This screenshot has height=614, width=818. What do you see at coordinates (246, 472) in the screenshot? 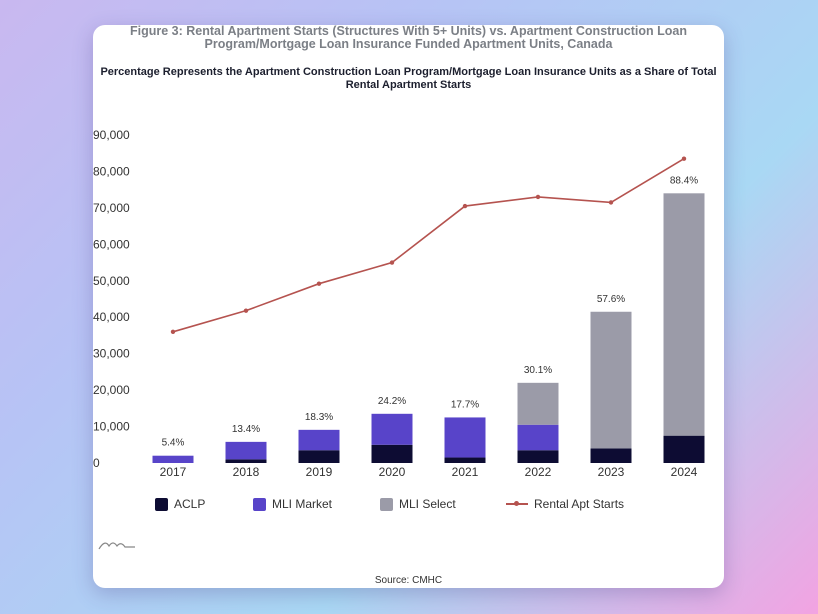
I see `x-tick-label: 2018` at bounding box center [246, 472].